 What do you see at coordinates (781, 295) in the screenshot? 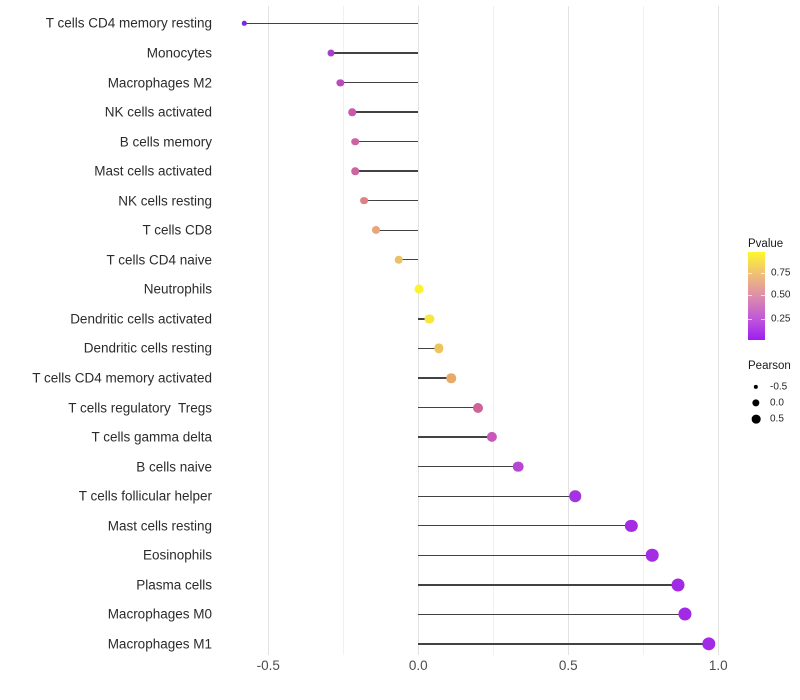
I see `colorbar-tick-label: 0.50` at bounding box center [781, 295].